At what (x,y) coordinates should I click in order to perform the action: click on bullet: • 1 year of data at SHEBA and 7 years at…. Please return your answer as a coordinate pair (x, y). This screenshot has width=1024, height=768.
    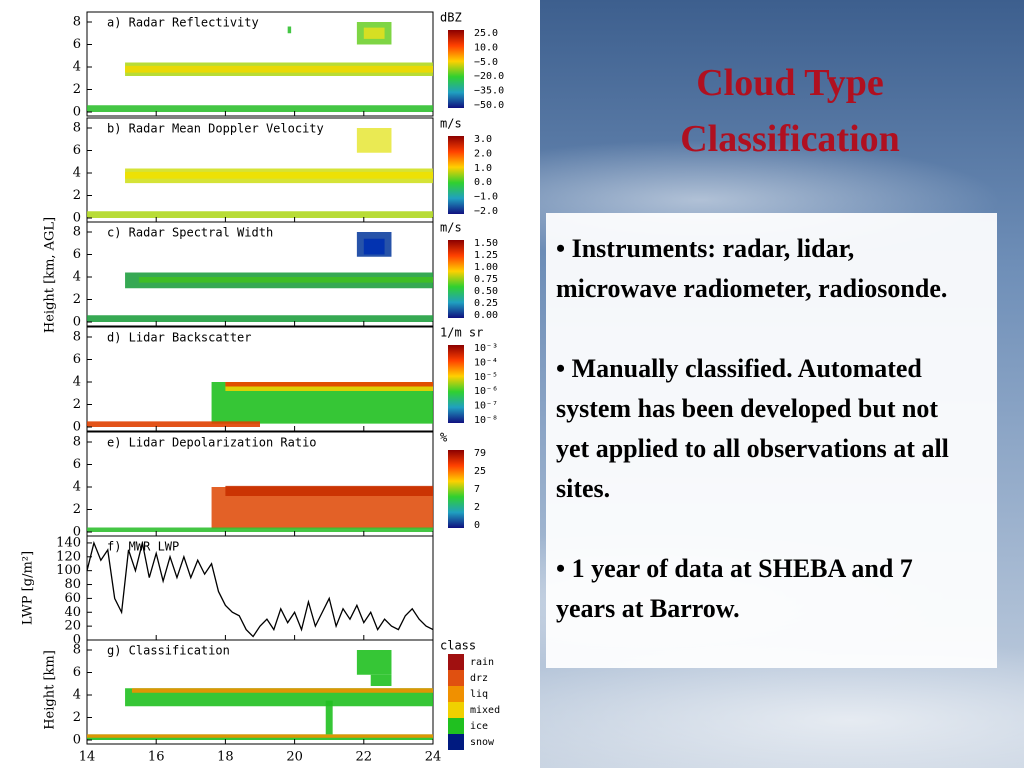
    Looking at the image, I should click on (734, 588).